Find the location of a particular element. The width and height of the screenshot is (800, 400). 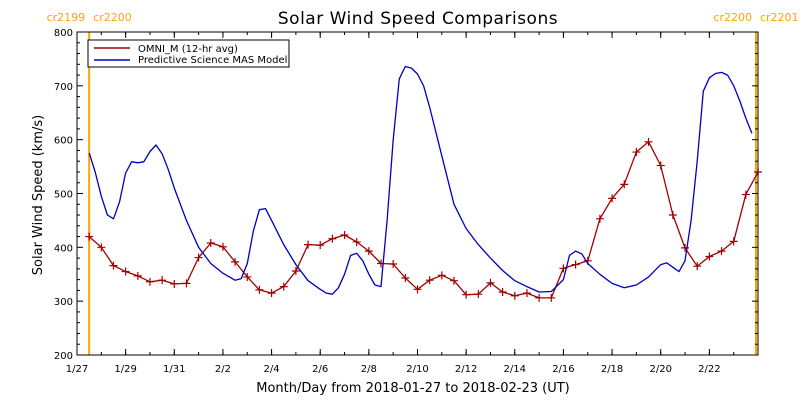

x-tick-label: 2/12 is located at coordinates (466, 369).